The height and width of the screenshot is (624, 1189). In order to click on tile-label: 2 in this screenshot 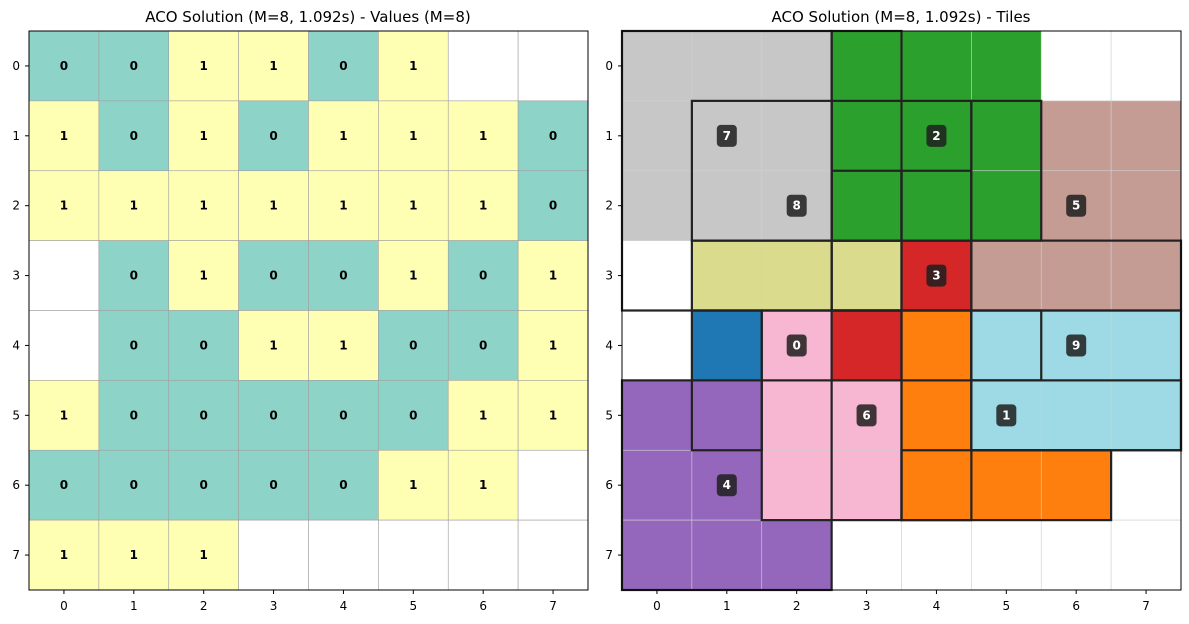, I will do `click(936, 136)`.